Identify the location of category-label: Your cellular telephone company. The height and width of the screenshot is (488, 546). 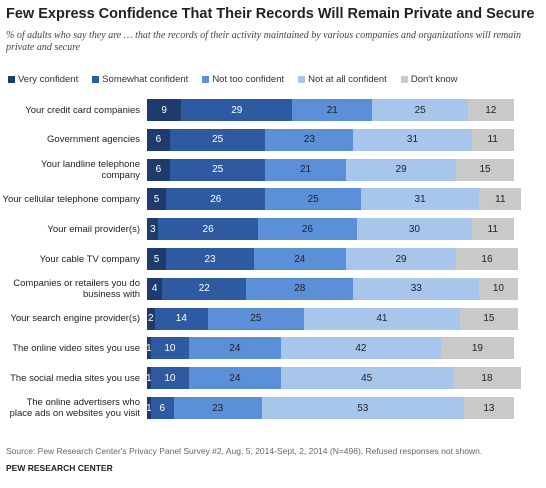
(71, 199).